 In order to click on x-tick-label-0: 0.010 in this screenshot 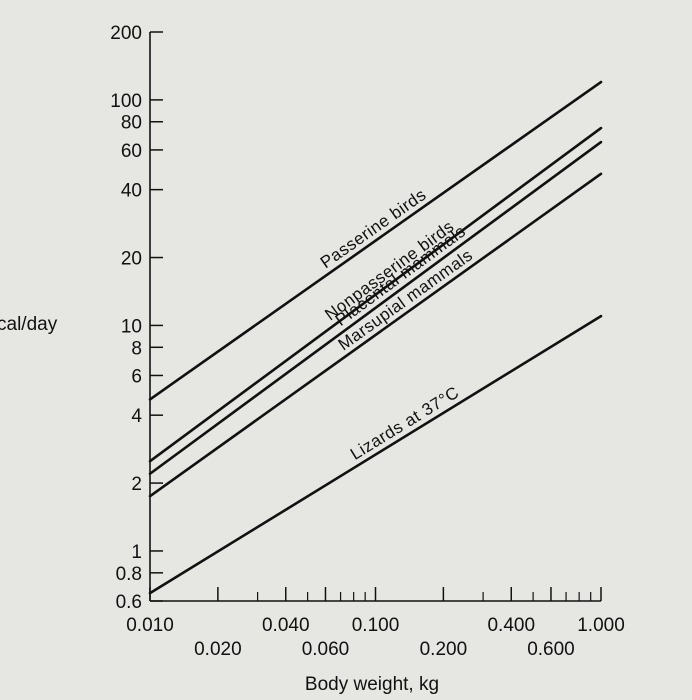, I will do `click(150, 625)`.